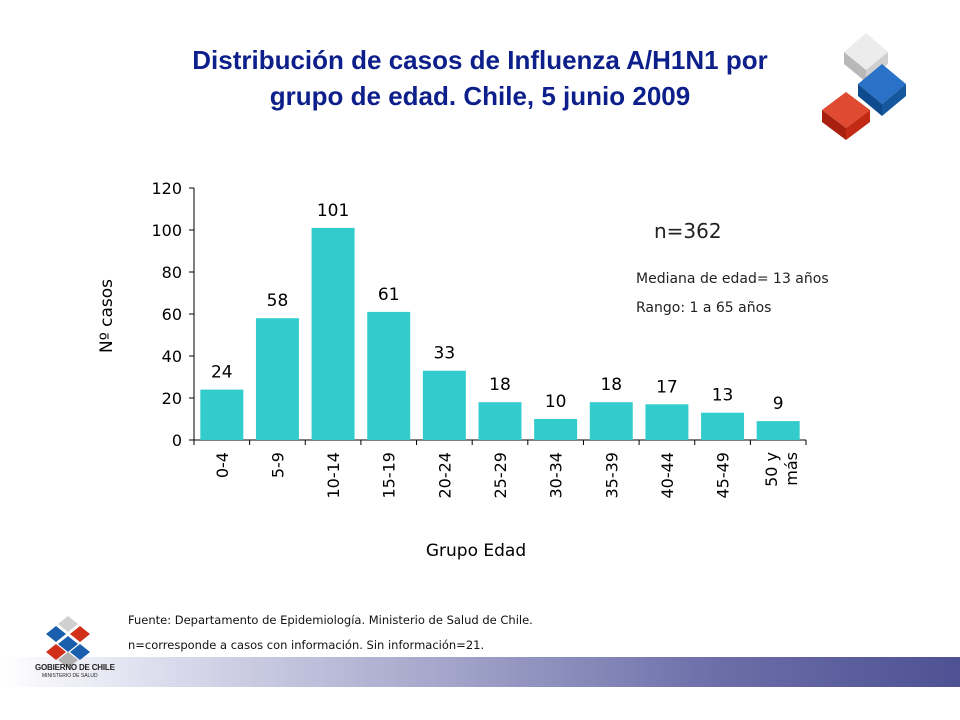 The width and height of the screenshot is (960, 720). I want to click on bar-value-label: 61, so click(389, 295).